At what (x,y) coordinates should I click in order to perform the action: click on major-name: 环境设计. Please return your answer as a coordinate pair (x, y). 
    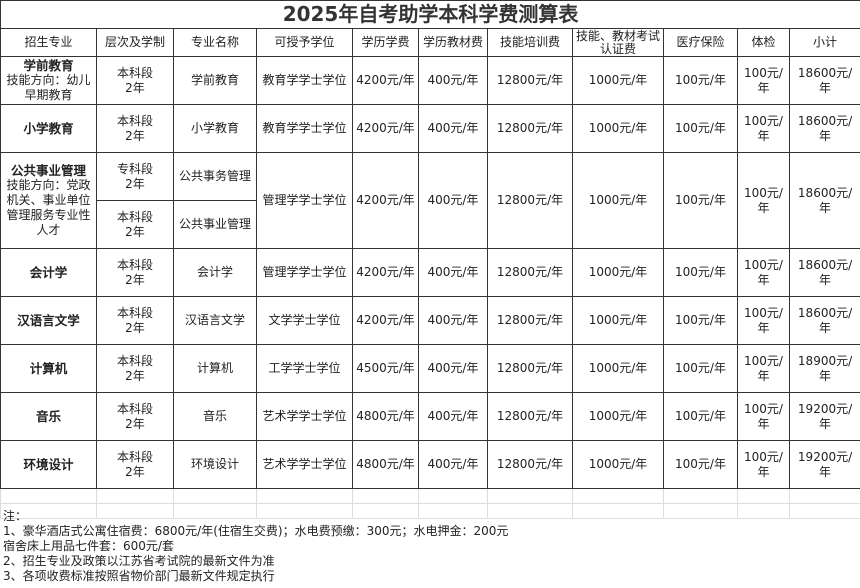
    Looking at the image, I should click on (48, 464).